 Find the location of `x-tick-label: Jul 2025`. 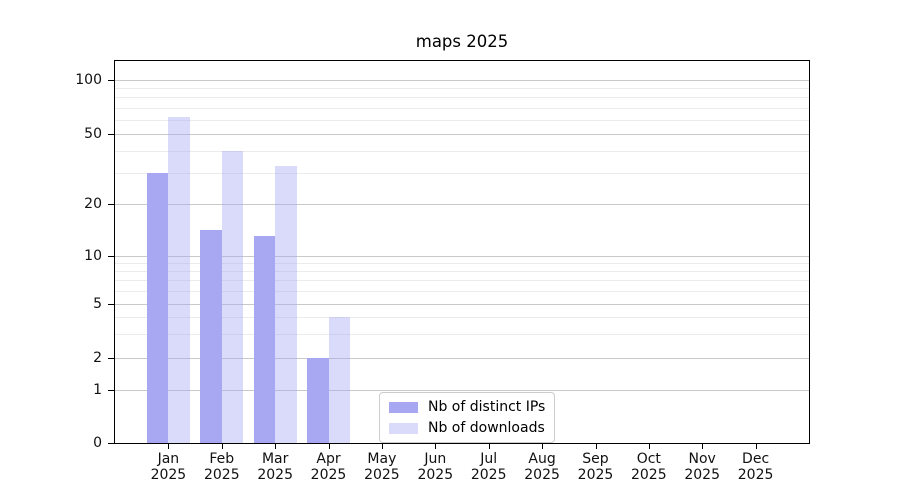

x-tick-label: Jul 2025 is located at coordinates (488, 467).